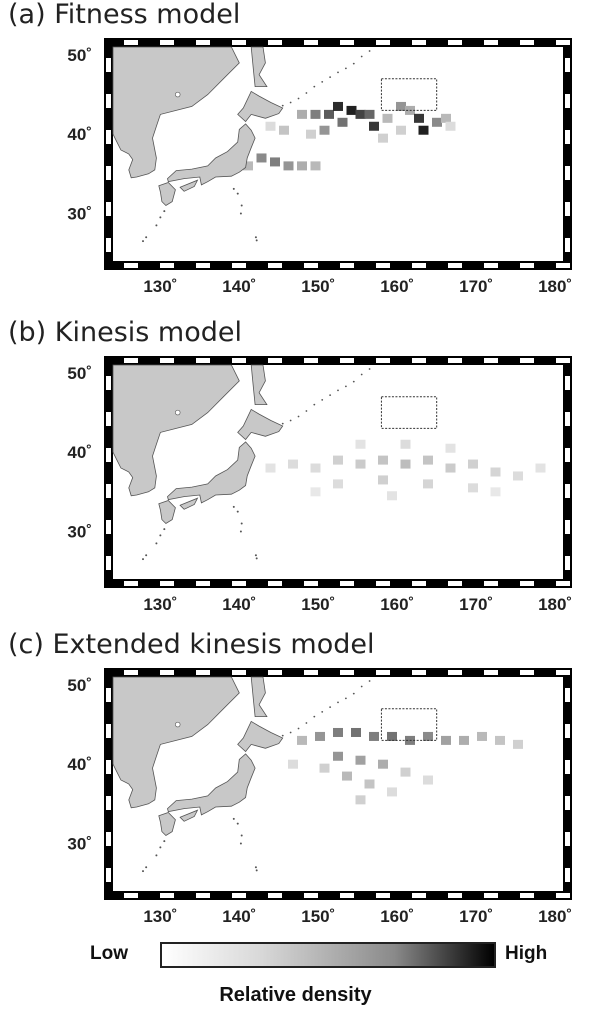  What do you see at coordinates (160, 916) in the screenshot?
I see `x-tick-label: 130˚` at bounding box center [160, 916].